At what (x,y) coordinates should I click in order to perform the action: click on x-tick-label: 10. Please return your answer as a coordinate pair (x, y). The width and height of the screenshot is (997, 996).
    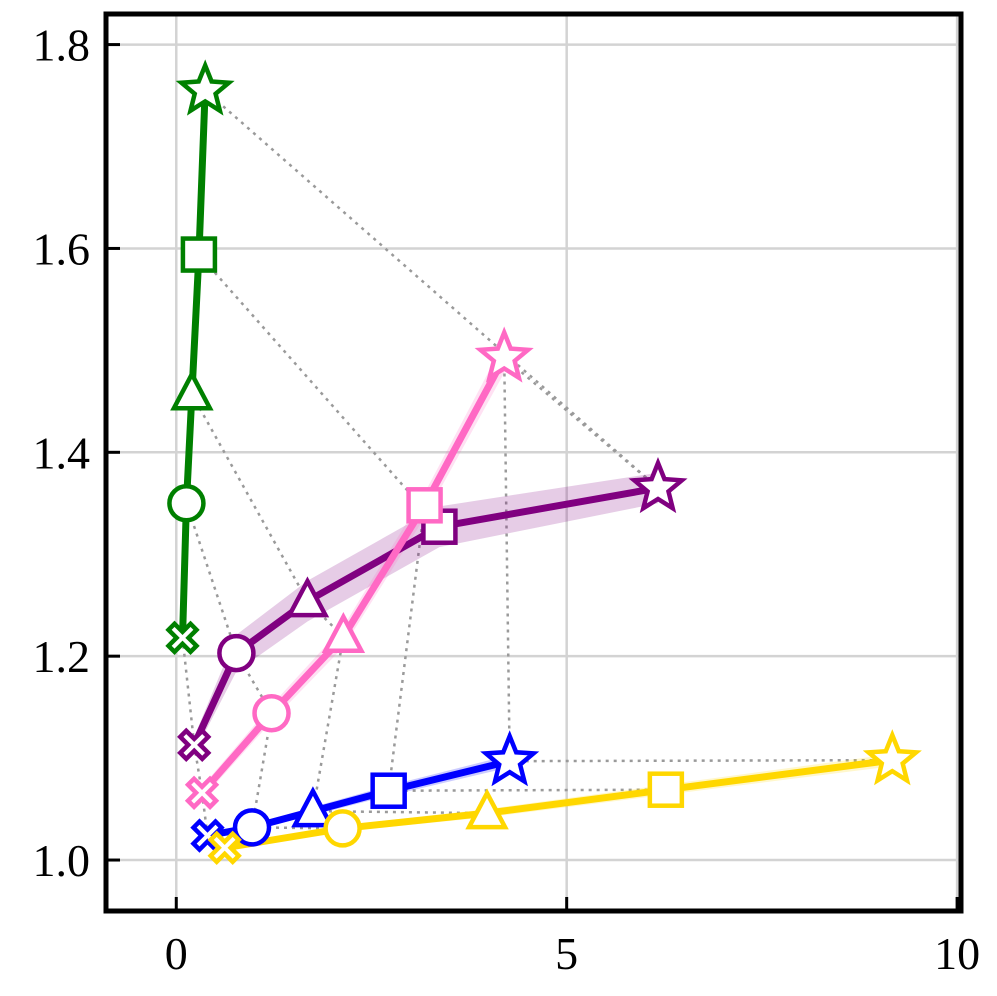
    Looking at the image, I should click on (957, 953).